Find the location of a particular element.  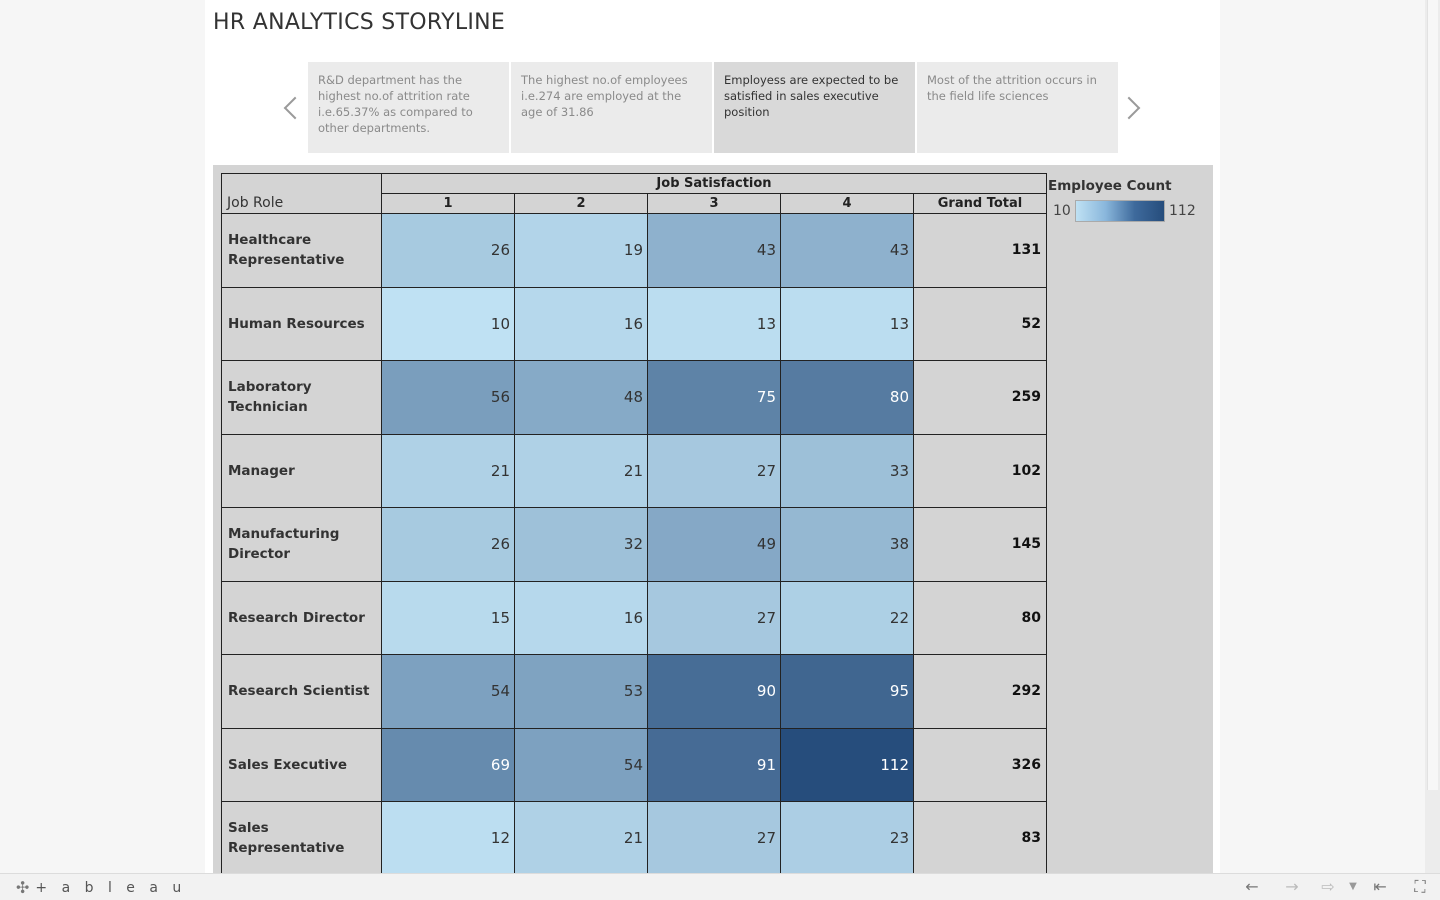

table-row: Laboratory Technician 56 48 75 80 259 is located at coordinates (634, 397).